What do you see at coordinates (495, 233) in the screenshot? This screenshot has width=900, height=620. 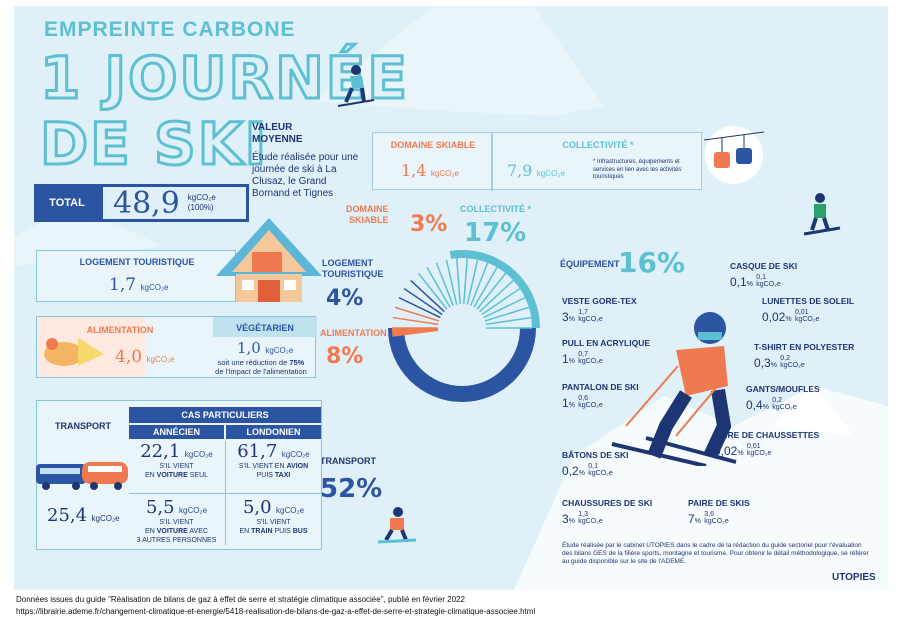 I see `collectivite-pct: 17%` at bounding box center [495, 233].